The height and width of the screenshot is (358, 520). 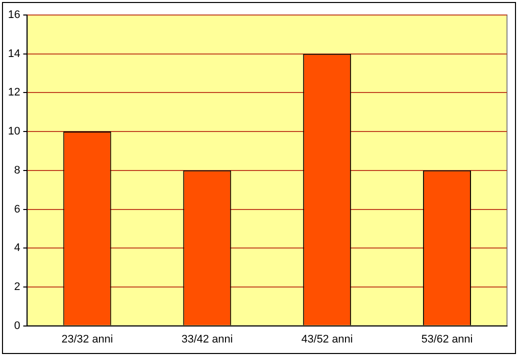 What do you see at coordinates (17, 209) in the screenshot?
I see `y-tick-label: 6` at bounding box center [17, 209].